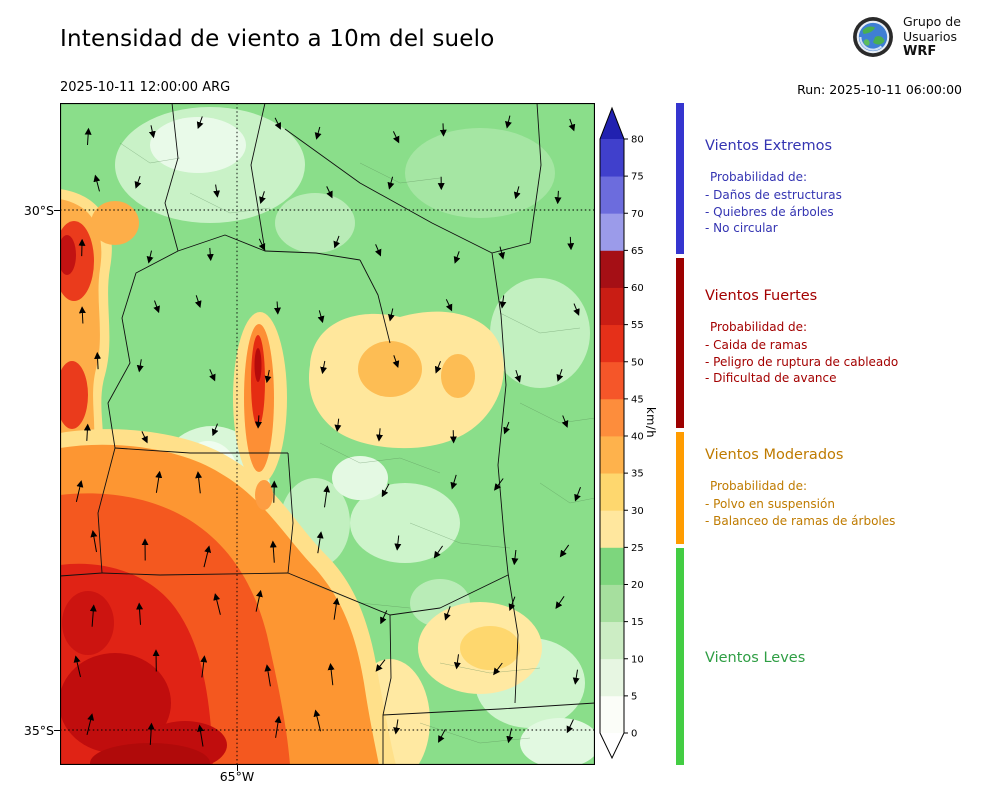 The width and height of the screenshot is (1000, 800). What do you see at coordinates (770, 504) in the screenshot?
I see `legend-moderados-item: - Polvo en suspensión` at bounding box center [770, 504].